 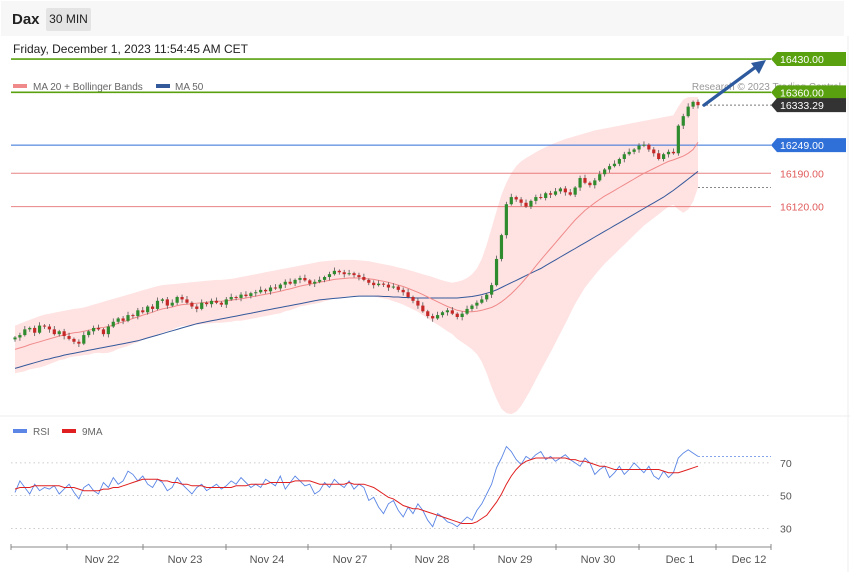 I want to click on research-credit: Research © 2023 Trading Central, so click(x=766, y=87).